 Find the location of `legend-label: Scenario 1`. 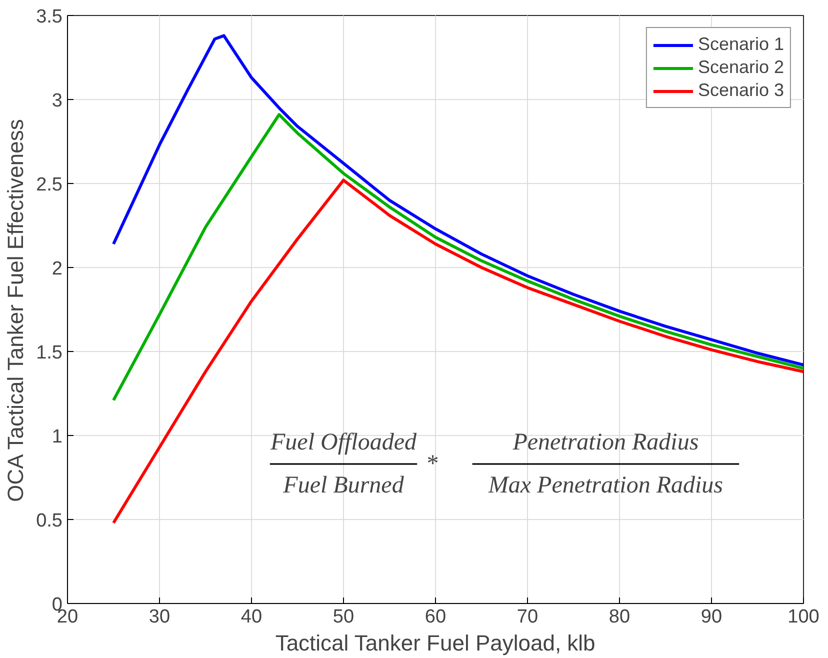

legend-label: Scenario 1 is located at coordinates (741, 44).